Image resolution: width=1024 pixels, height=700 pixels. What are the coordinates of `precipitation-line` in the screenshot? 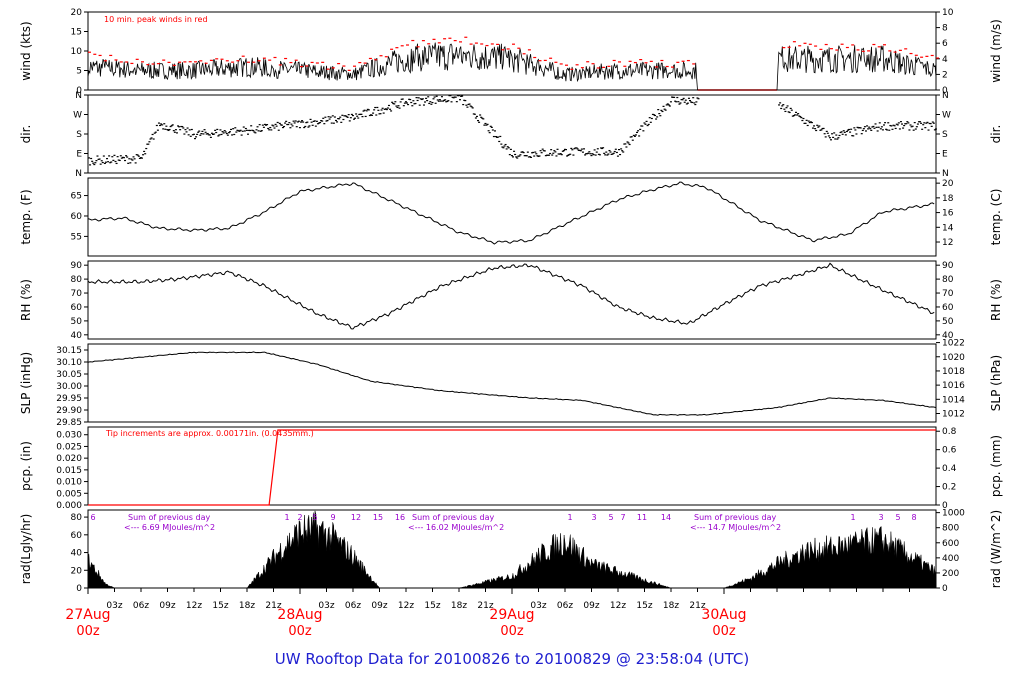 It's located at (512, 467).